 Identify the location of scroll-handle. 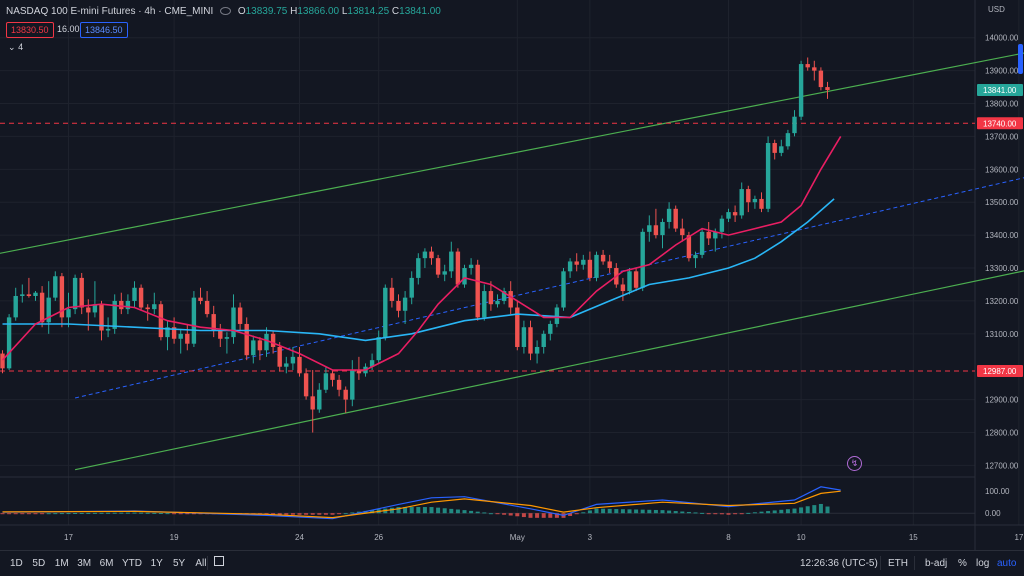
(1020, 59).